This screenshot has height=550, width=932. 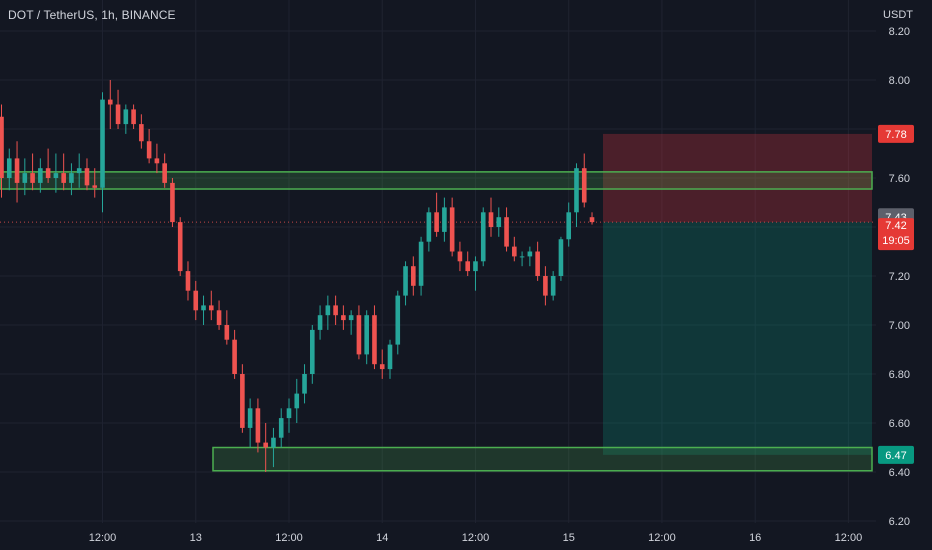 What do you see at coordinates (382, 538) in the screenshot?
I see `time-tick-label: 14` at bounding box center [382, 538].